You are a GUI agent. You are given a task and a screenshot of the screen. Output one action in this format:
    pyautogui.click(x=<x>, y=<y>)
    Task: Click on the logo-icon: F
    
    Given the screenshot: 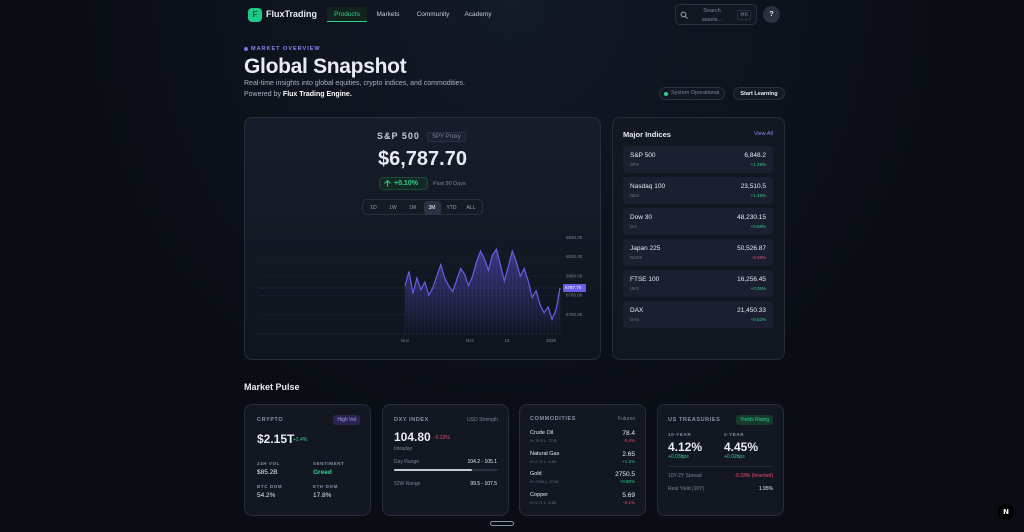 What is the action you would take?
    pyautogui.click(x=255, y=15)
    